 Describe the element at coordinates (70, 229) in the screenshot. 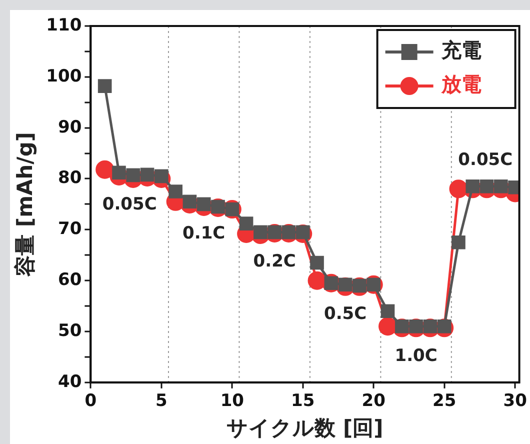

I see `y-tick-label: 70` at that location.